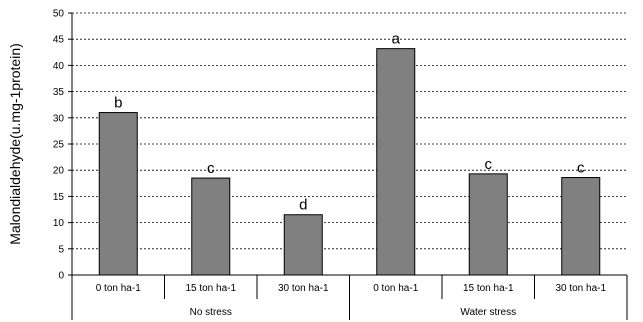  Describe the element at coordinates (211, 312) in the screenshot. I see `x-group-label: No stress` at that location.